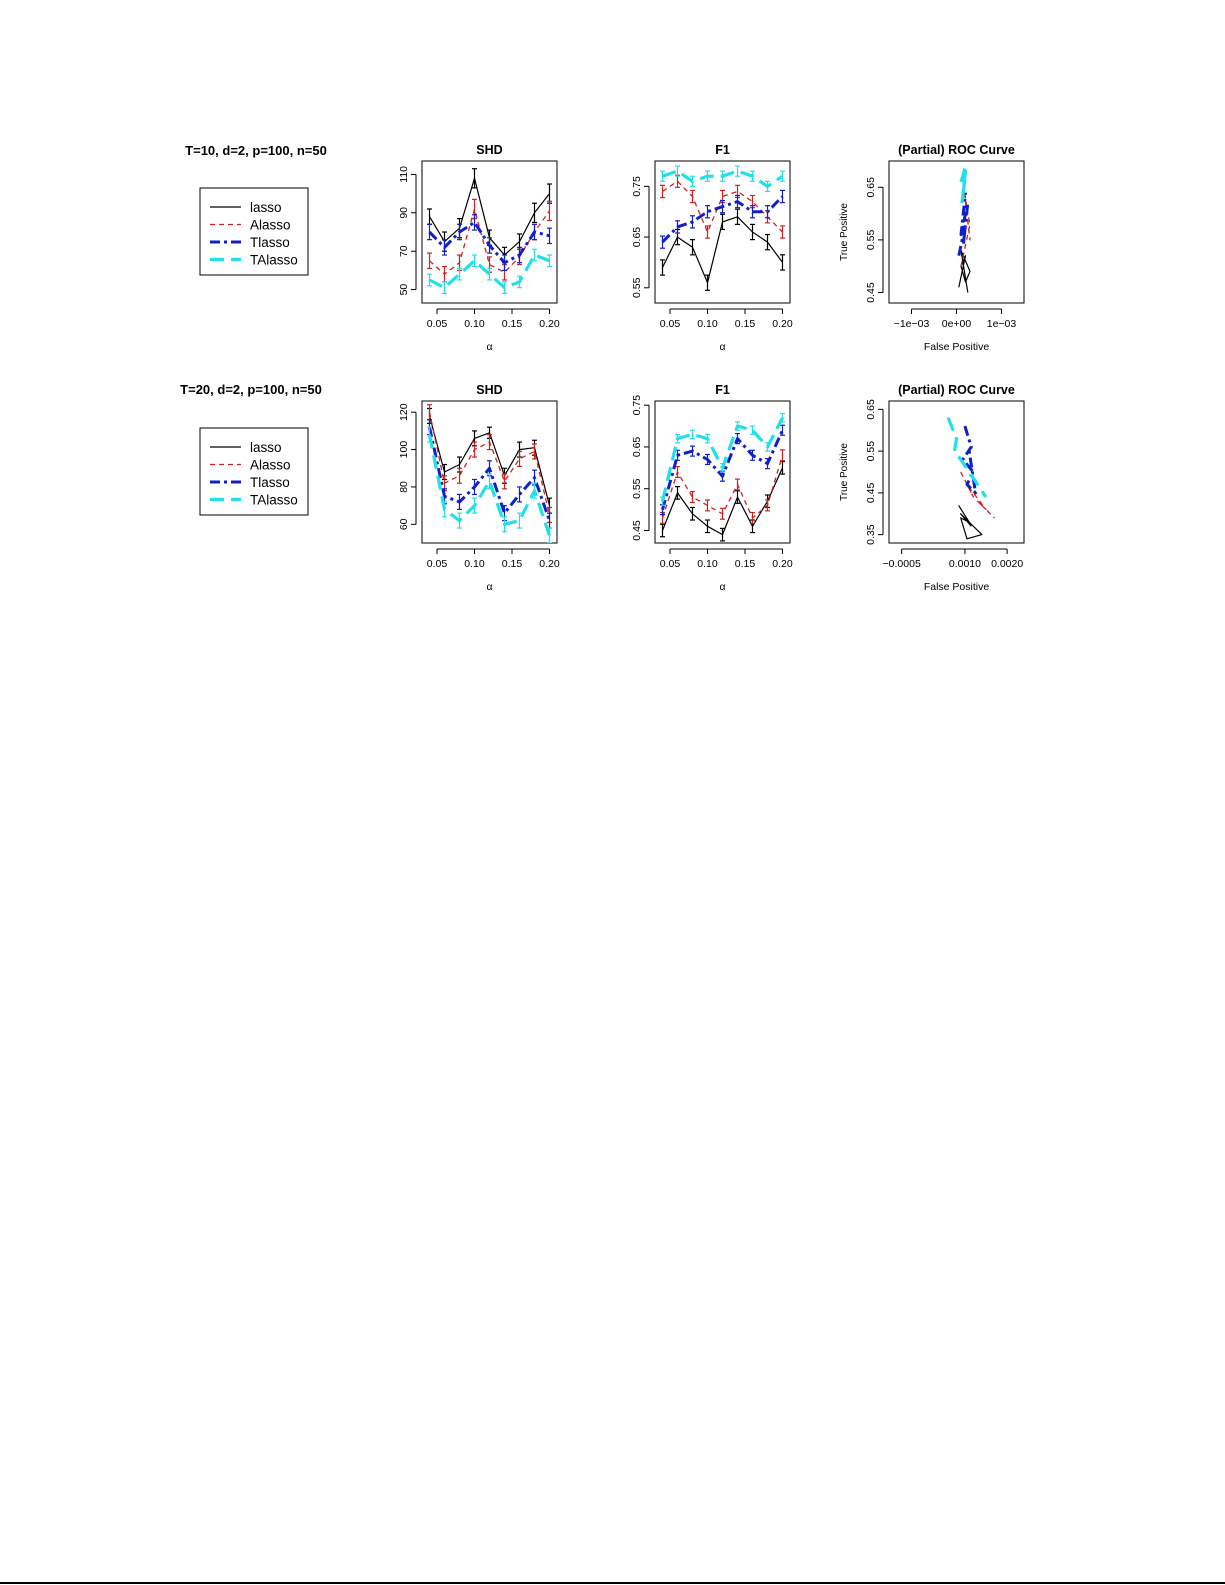 The width and height of the screenshot is (1225, 1585). I want to click on y-tick-label: 0.45, so click(871, 292).